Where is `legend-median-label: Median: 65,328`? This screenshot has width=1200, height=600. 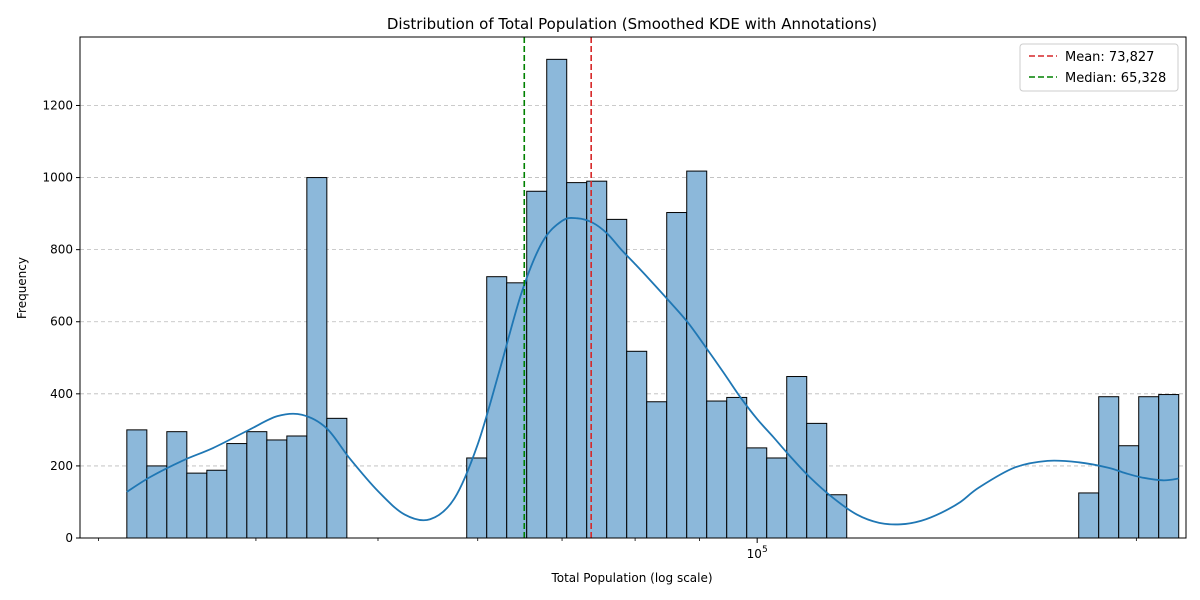
legend-median-label: Median: 65,328 is located at coordinates (1115, 78).